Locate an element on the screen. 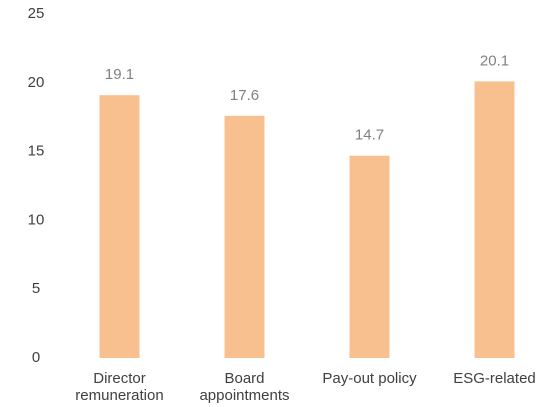 The image size is (556, 407). y-tick-label: 15 is located at coordinates (36, 151).